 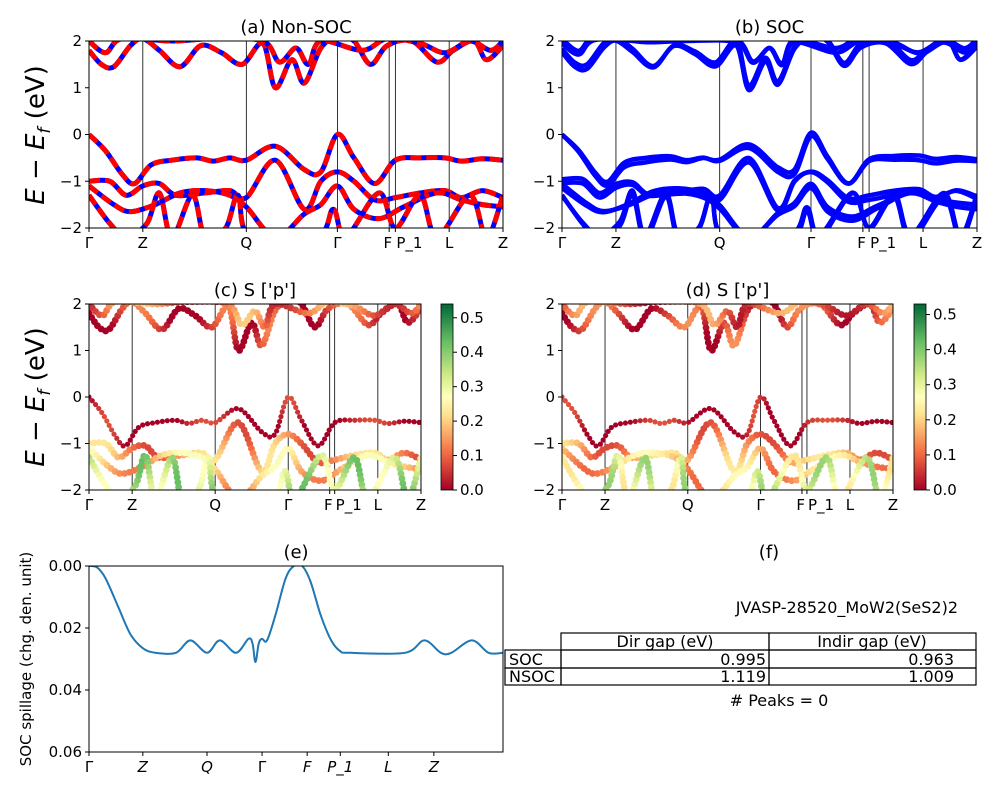 I want to click on scatter-points, so click(x=255, y=404).